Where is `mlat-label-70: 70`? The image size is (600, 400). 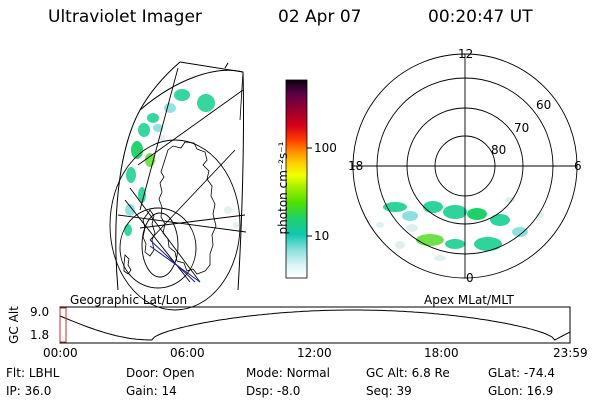 mlat-label-70: 70 is located at coordinates (522, 128).